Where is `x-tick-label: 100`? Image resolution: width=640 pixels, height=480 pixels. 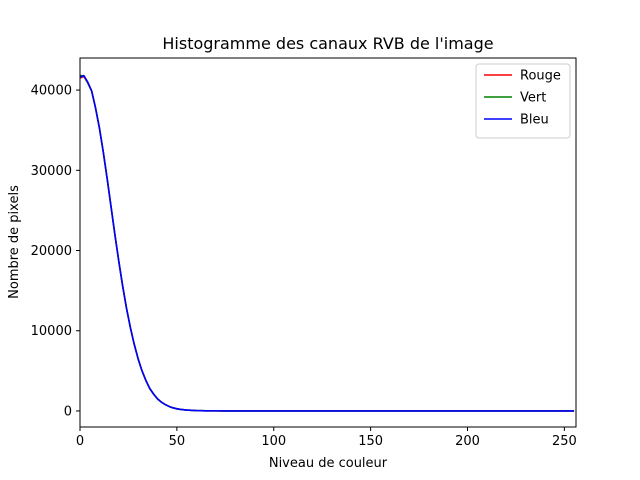 x-tick-label: 100 is located at coordinates (273, 441).